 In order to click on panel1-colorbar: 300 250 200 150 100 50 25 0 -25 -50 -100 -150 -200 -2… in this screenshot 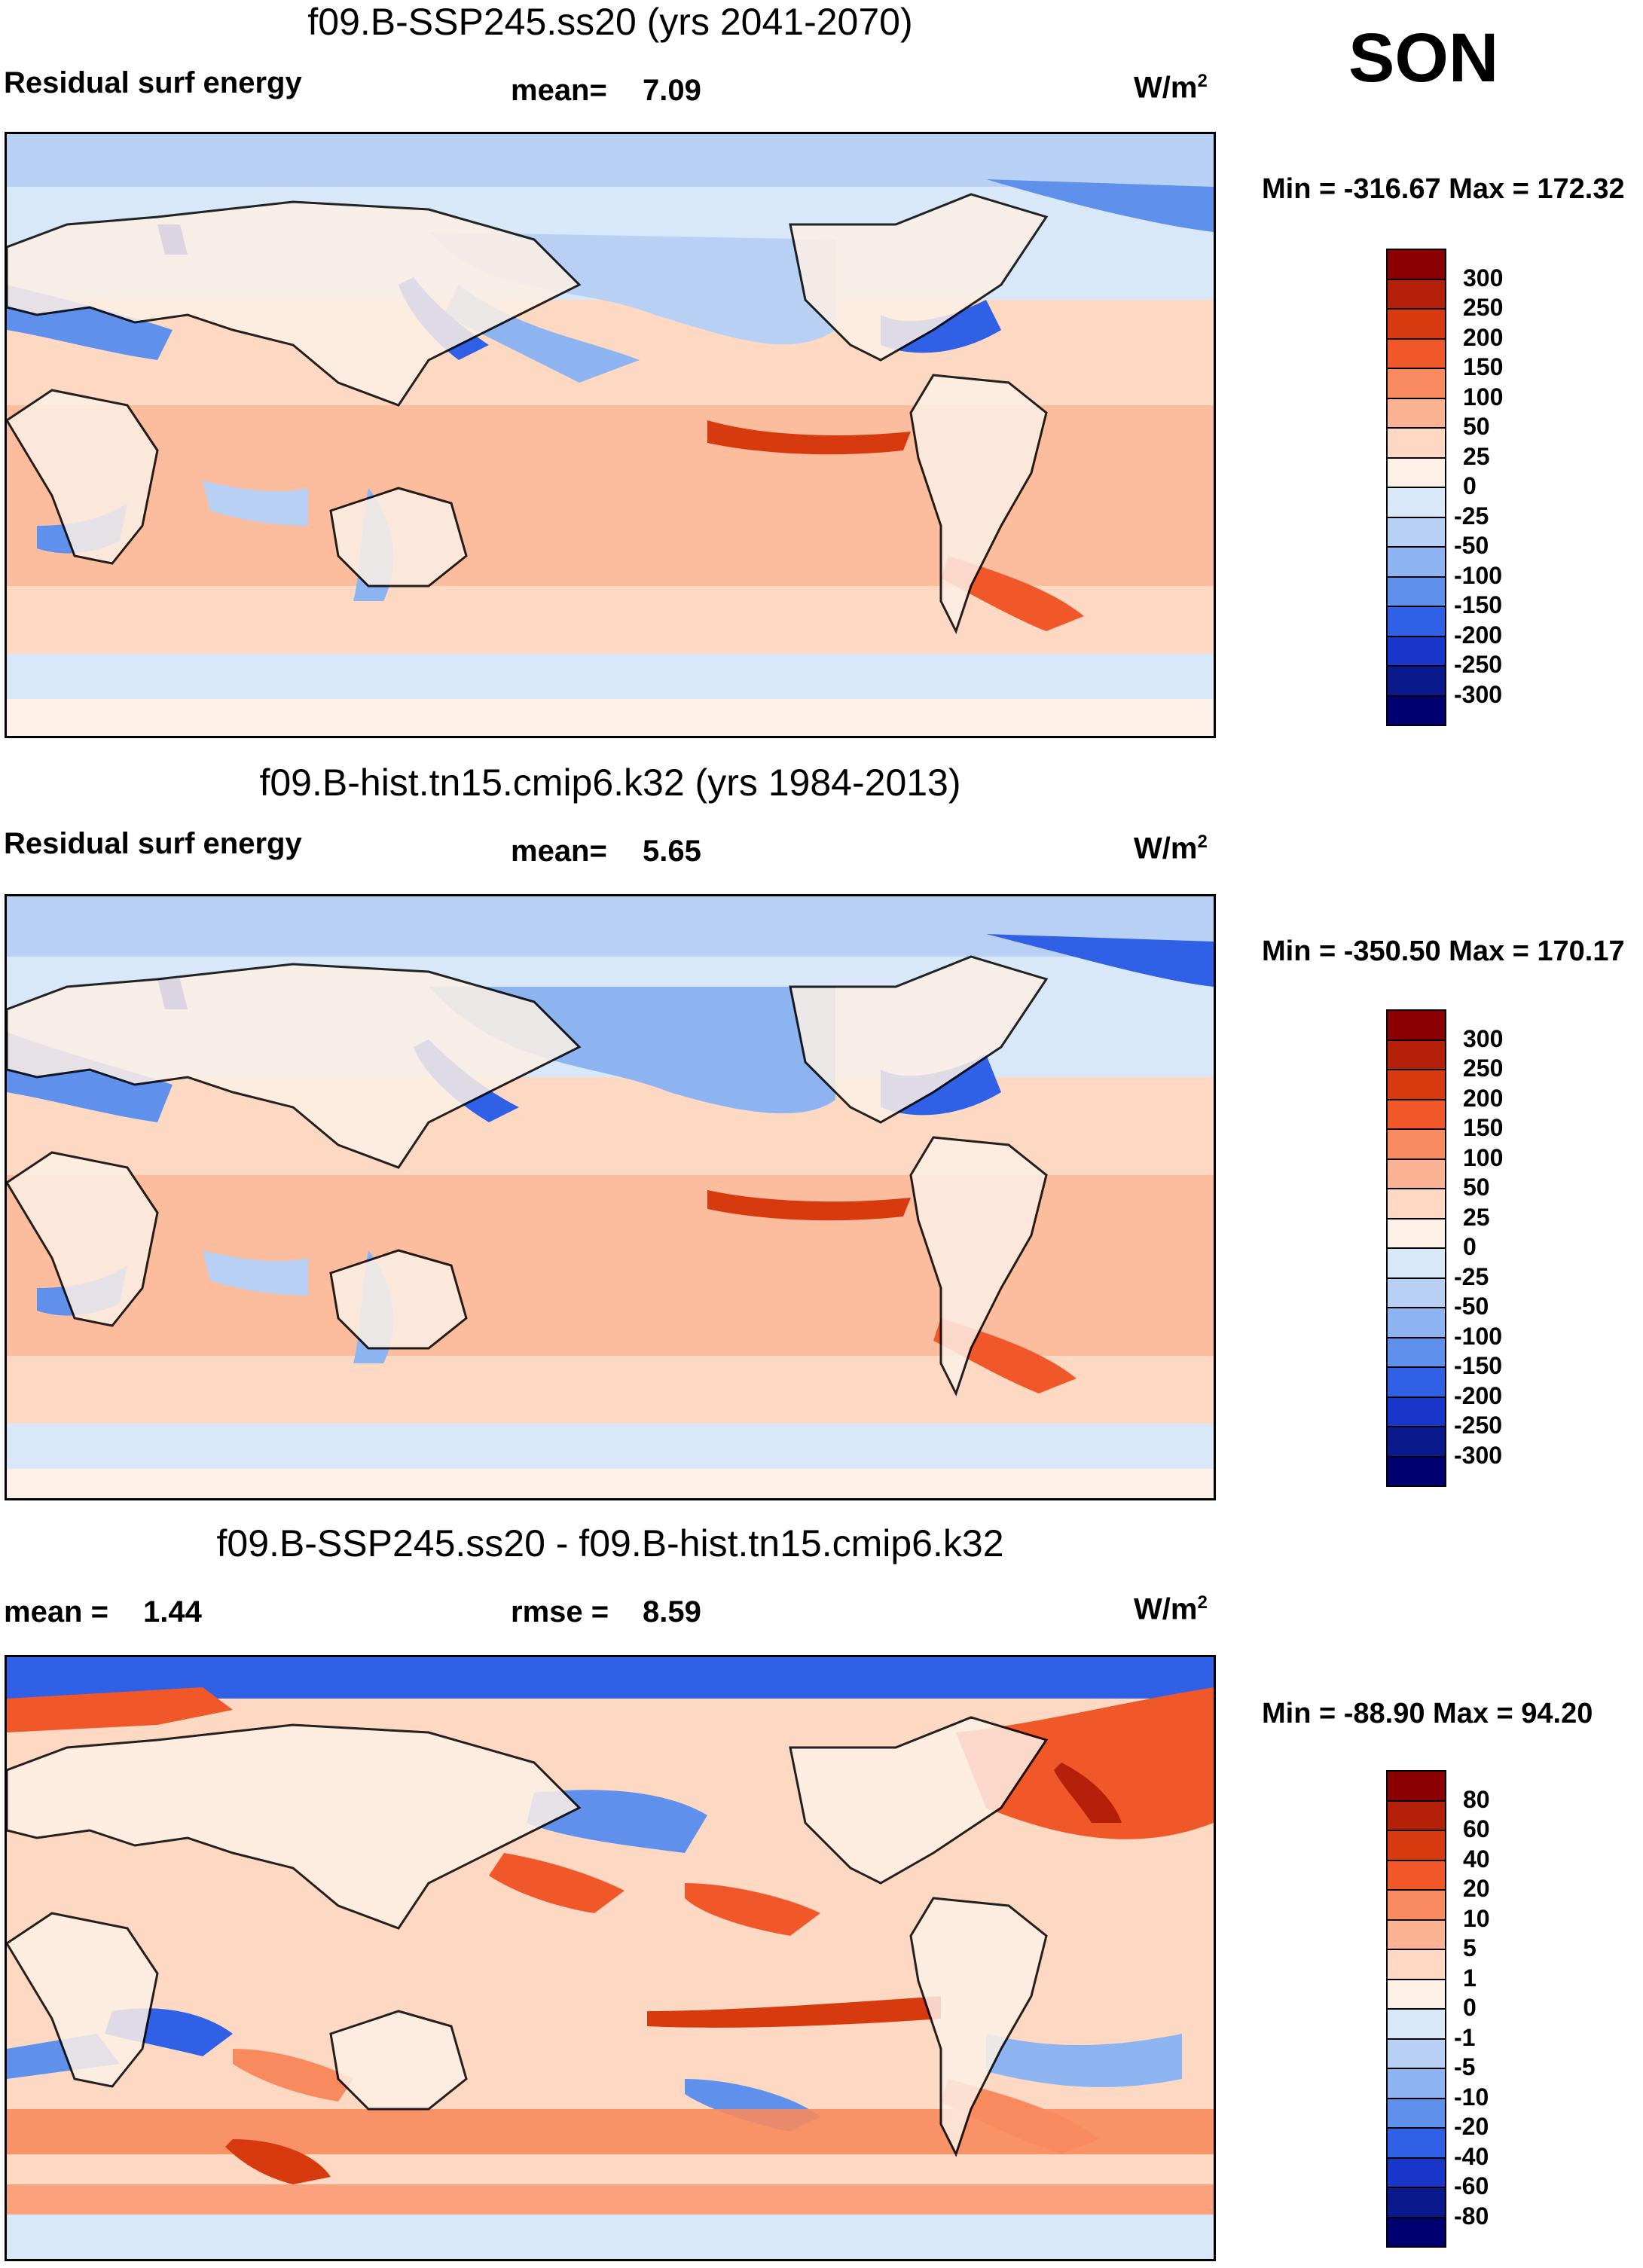, I will do `click(1461, 490)`.